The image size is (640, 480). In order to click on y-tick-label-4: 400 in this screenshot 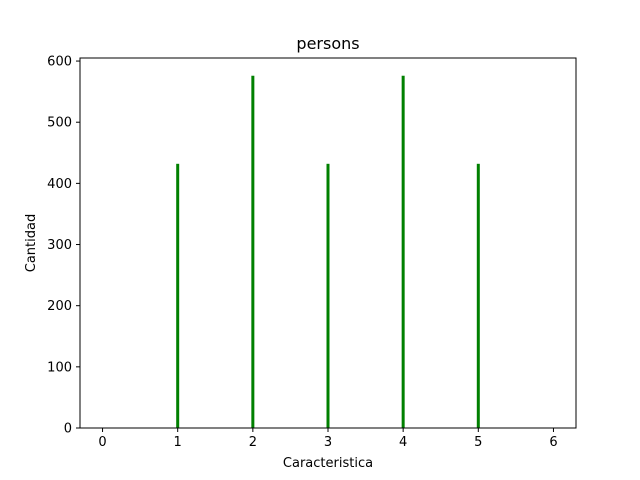, I will do `click(59, 184)`.